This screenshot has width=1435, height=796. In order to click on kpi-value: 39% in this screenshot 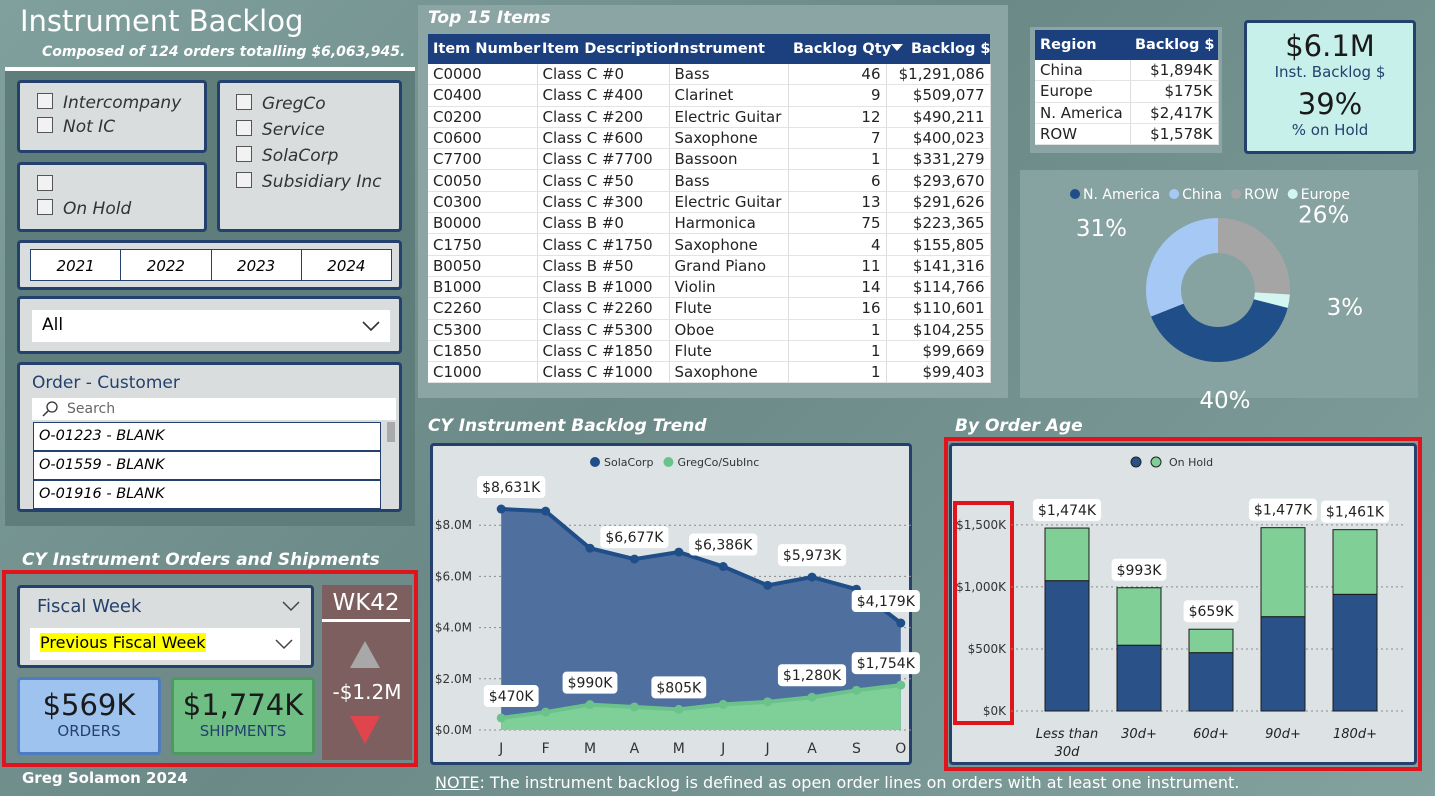, I will do `click(1330, 104)`.